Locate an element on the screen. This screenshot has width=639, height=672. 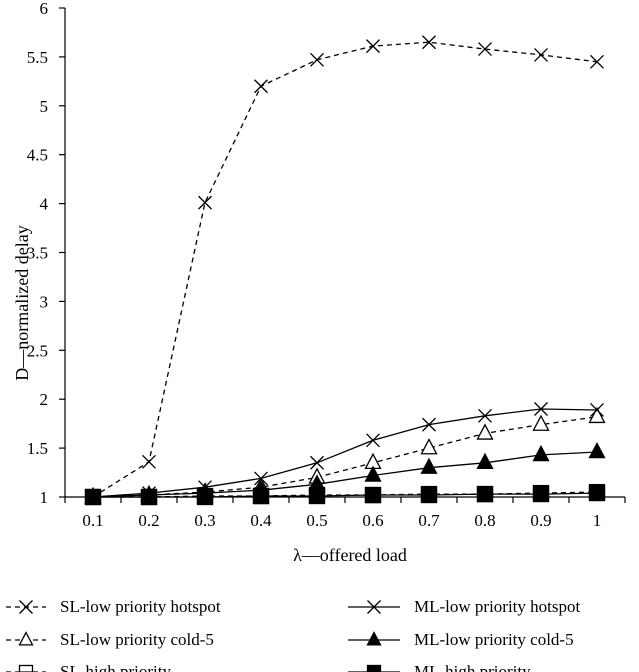
legend-label: ML-low priority hotspot is located at coordinates (497, 606).